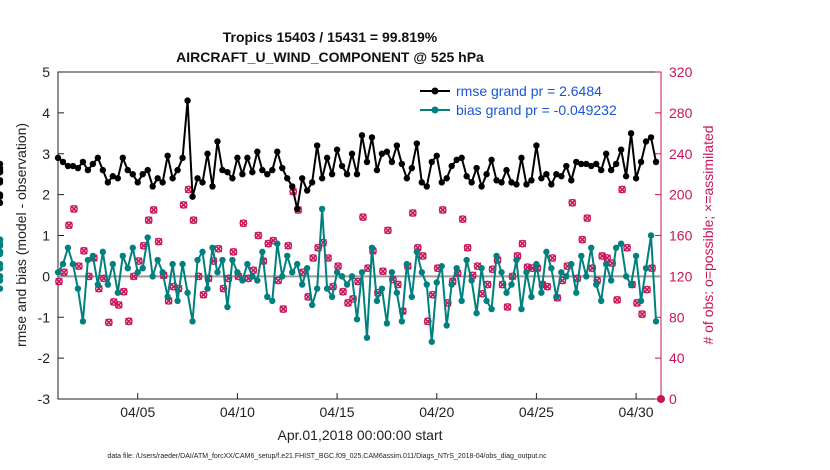 The width and height of the screenshot is (830, 470). Describe the element at coordinates (44, 317) in the screenshot. I see `y-tick-label: -1` at that location.